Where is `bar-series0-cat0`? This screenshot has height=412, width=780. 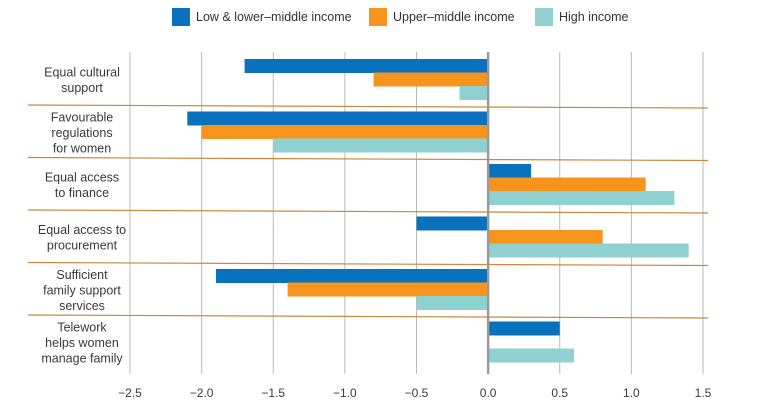 bar-series0-cat0 is located at coordinates (366, 66).